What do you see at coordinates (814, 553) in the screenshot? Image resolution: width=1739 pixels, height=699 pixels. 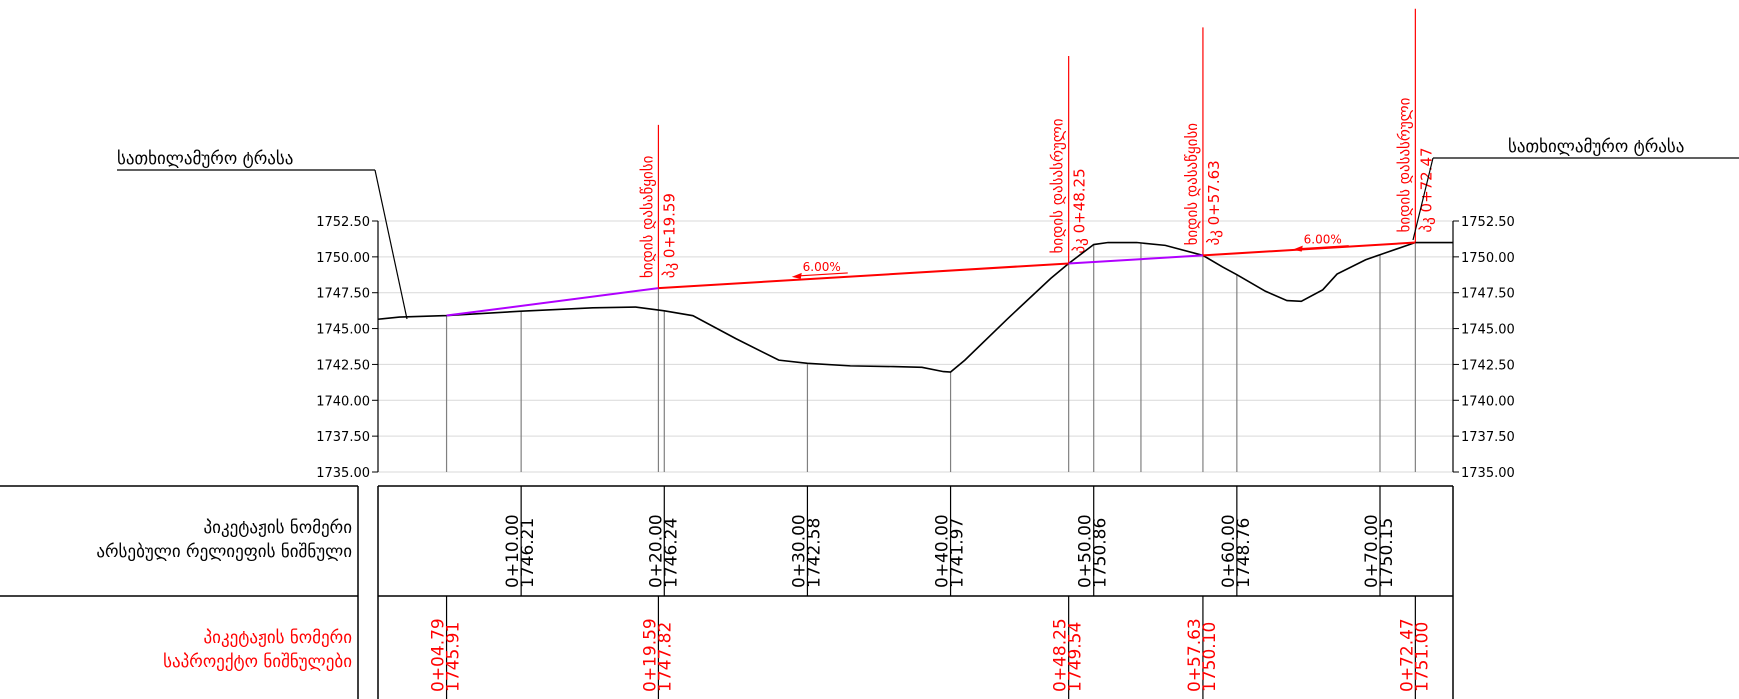 I see `station-elevation: 1742.58` at bounding box center [814, 553].